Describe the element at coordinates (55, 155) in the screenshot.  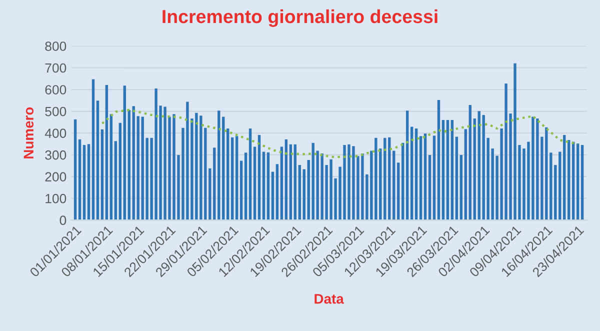
I see `y-tick-label: 300` at that location.